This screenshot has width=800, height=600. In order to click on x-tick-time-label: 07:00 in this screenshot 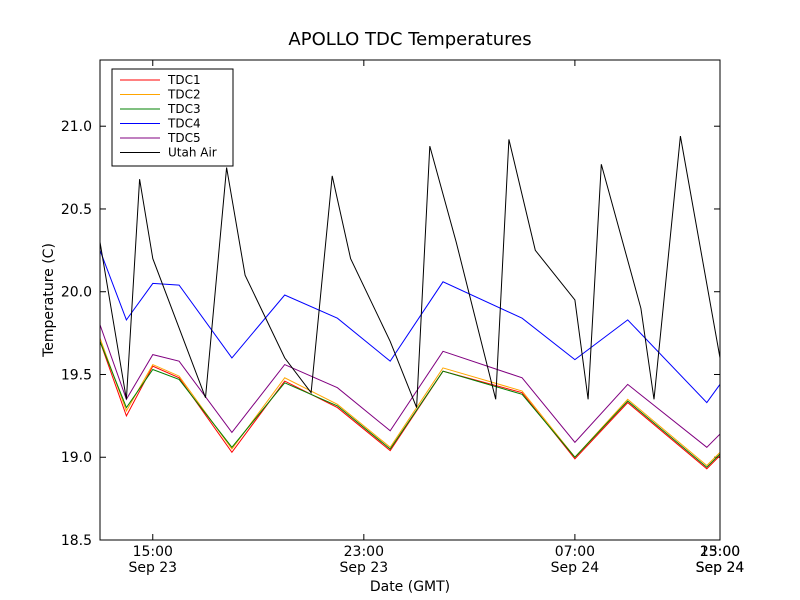, I will do `click(575, 552)`.